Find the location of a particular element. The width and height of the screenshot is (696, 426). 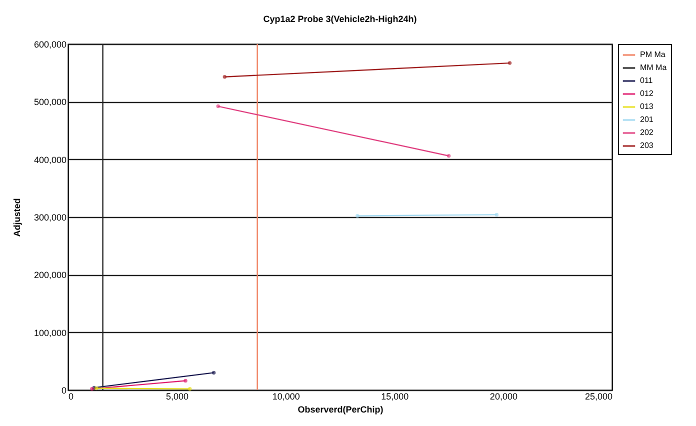

legend-label: 011 is located at coordinates (647, 80).